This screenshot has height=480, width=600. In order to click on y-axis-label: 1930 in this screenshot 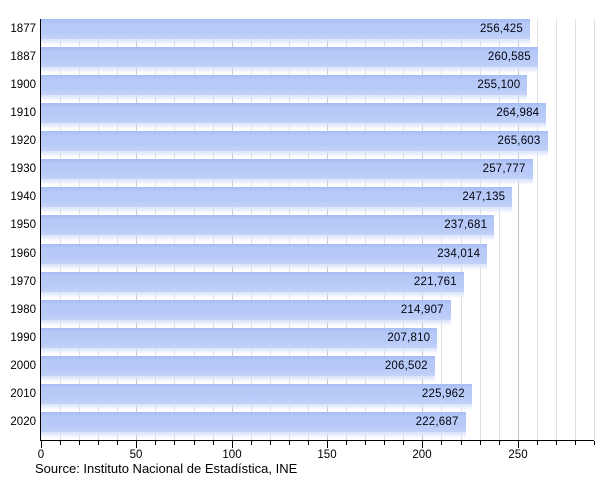, I will do `click(23, 169)`.